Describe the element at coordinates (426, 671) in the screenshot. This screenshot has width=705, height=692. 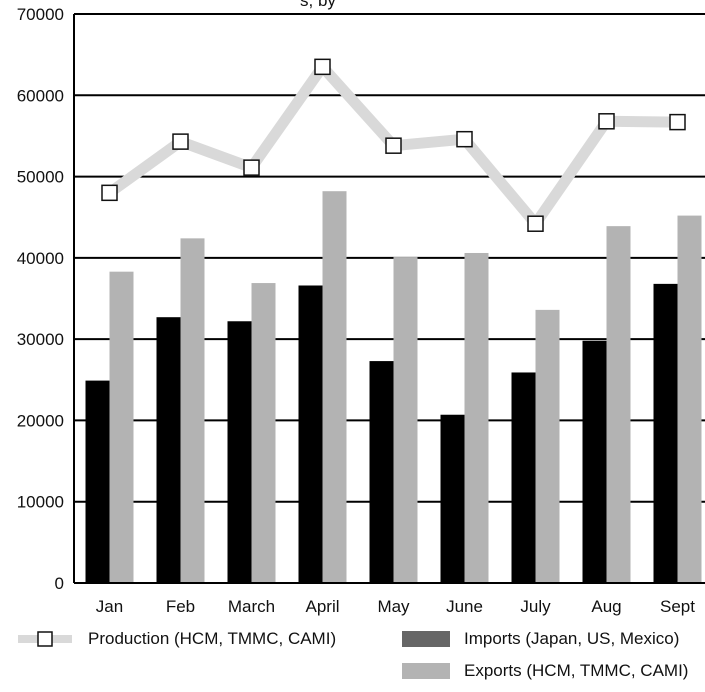
I see `exports-legend-swatch` at that location.